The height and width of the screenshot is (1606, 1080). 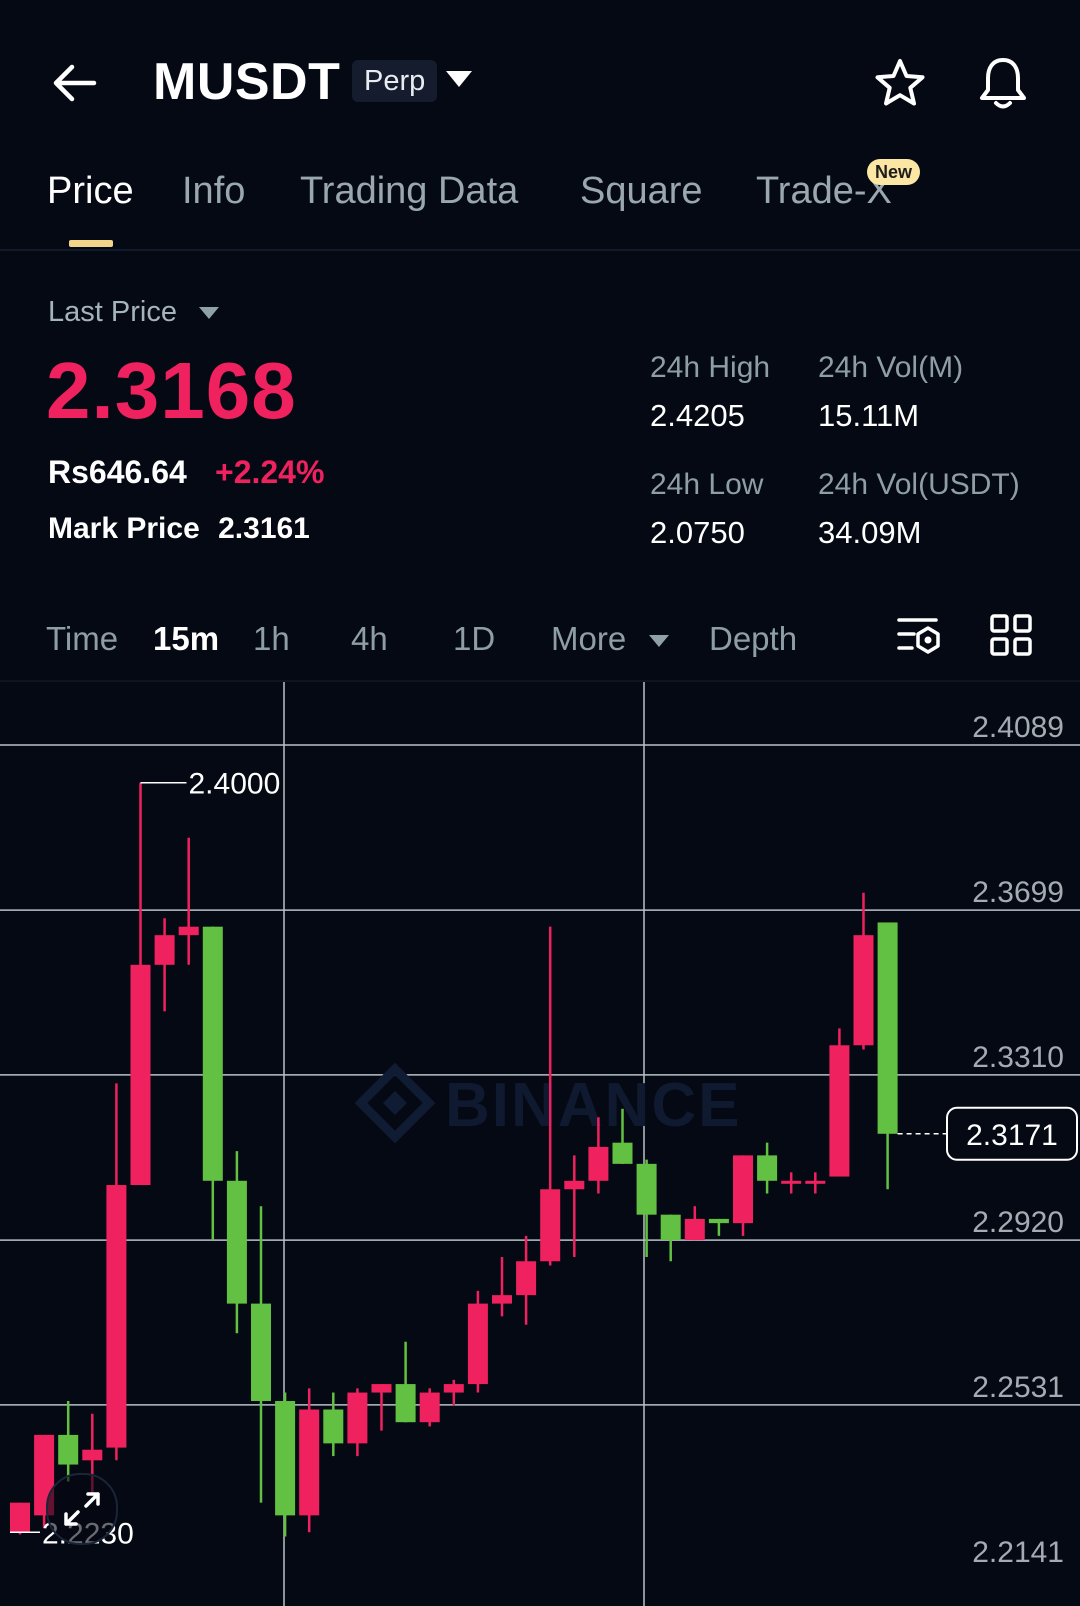 I want to click on interval-more-label: More, so click(x=589, y=638).